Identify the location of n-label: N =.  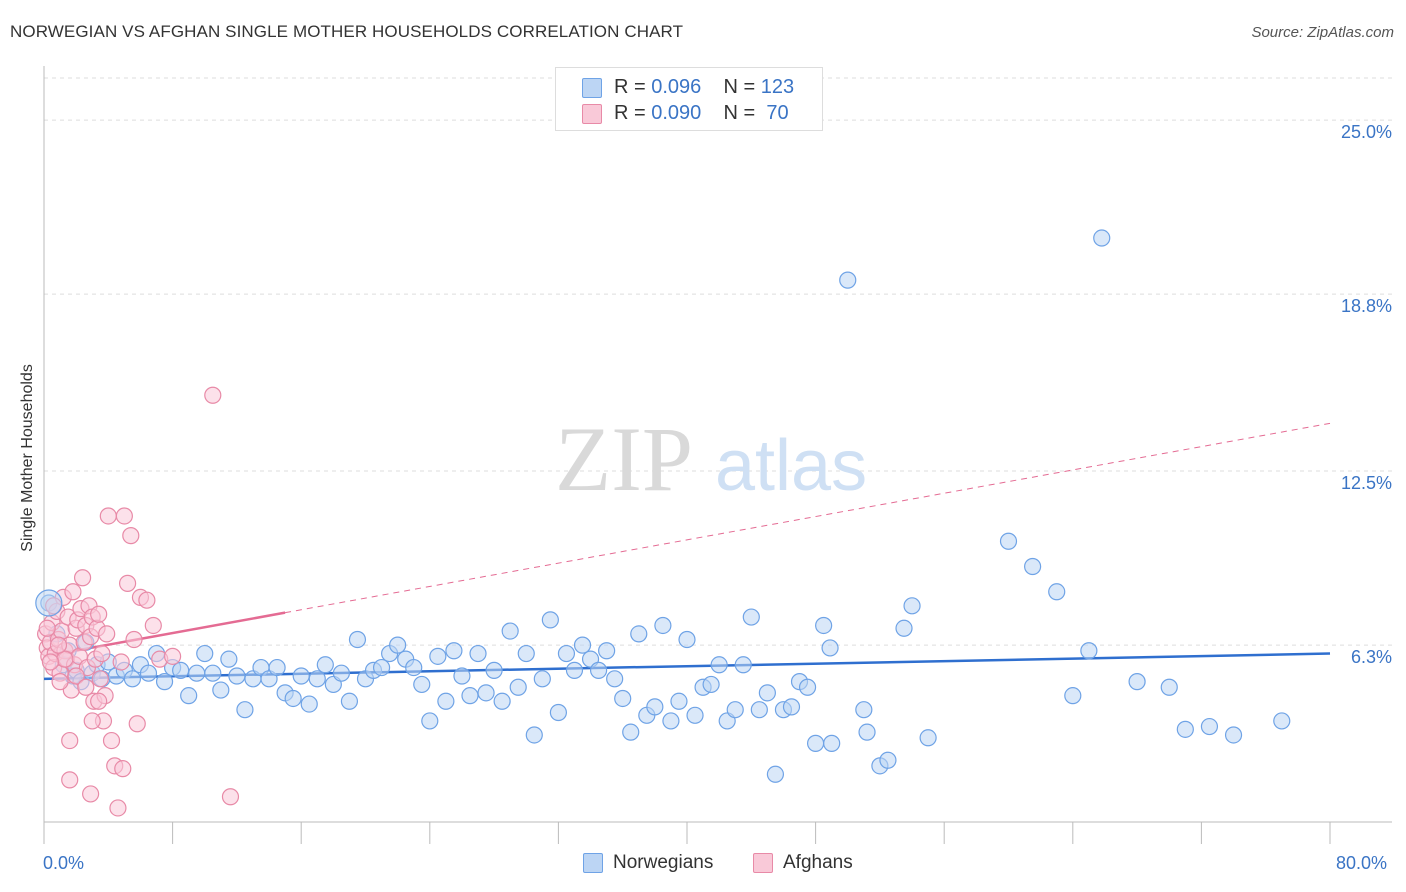
(739, 87).